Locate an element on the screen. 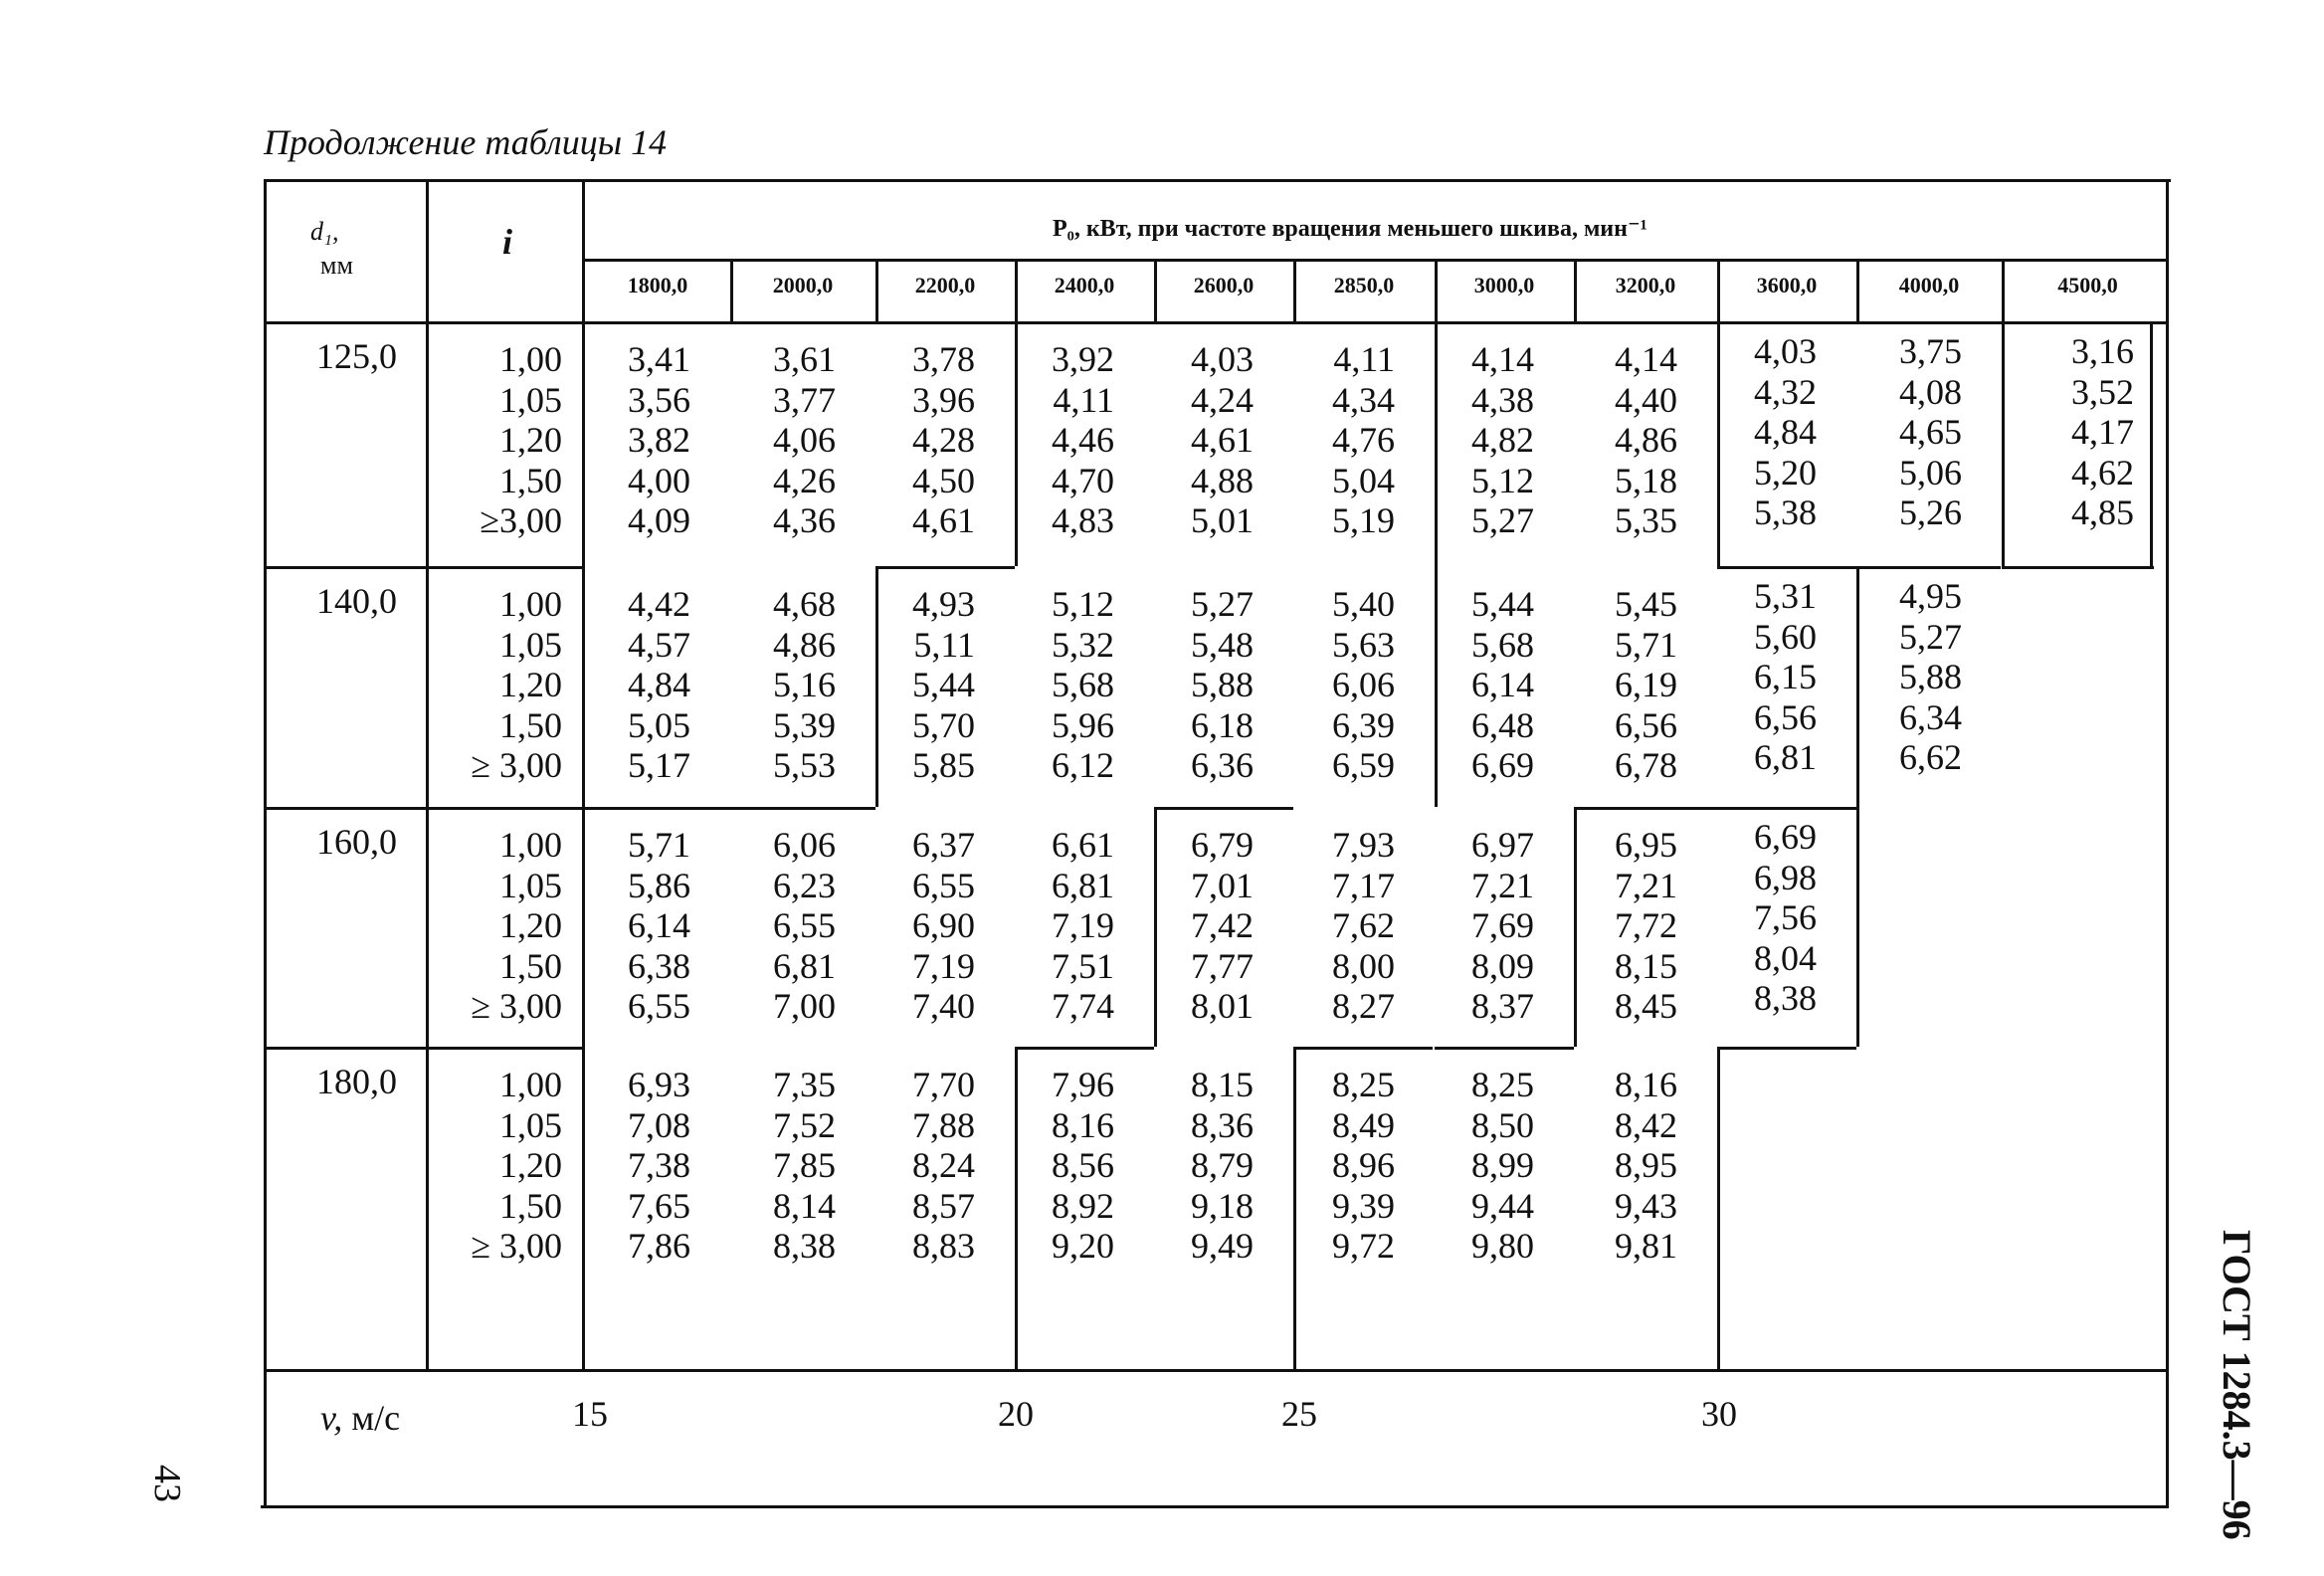  power-value: 5,06 is located at coordinates (1931, 472).